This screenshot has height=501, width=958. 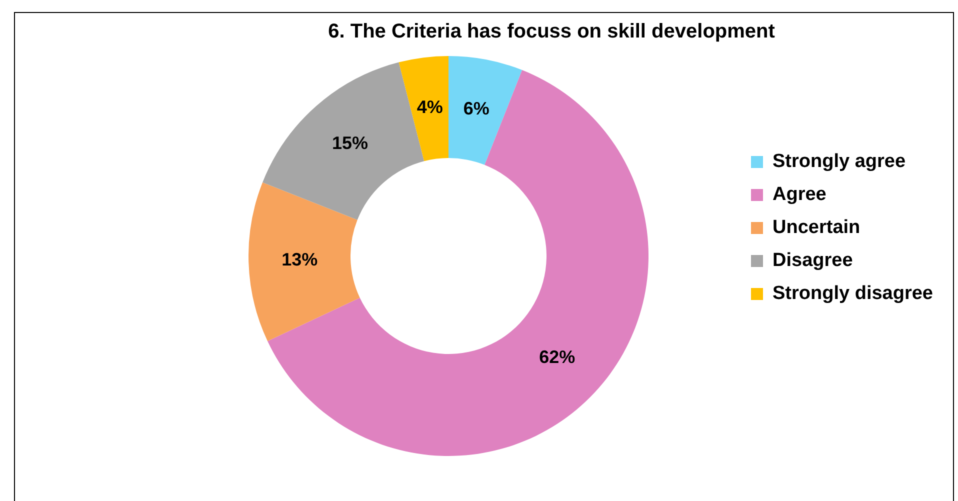 I want to click on data-label: 13%, so click(x=300, y=260).